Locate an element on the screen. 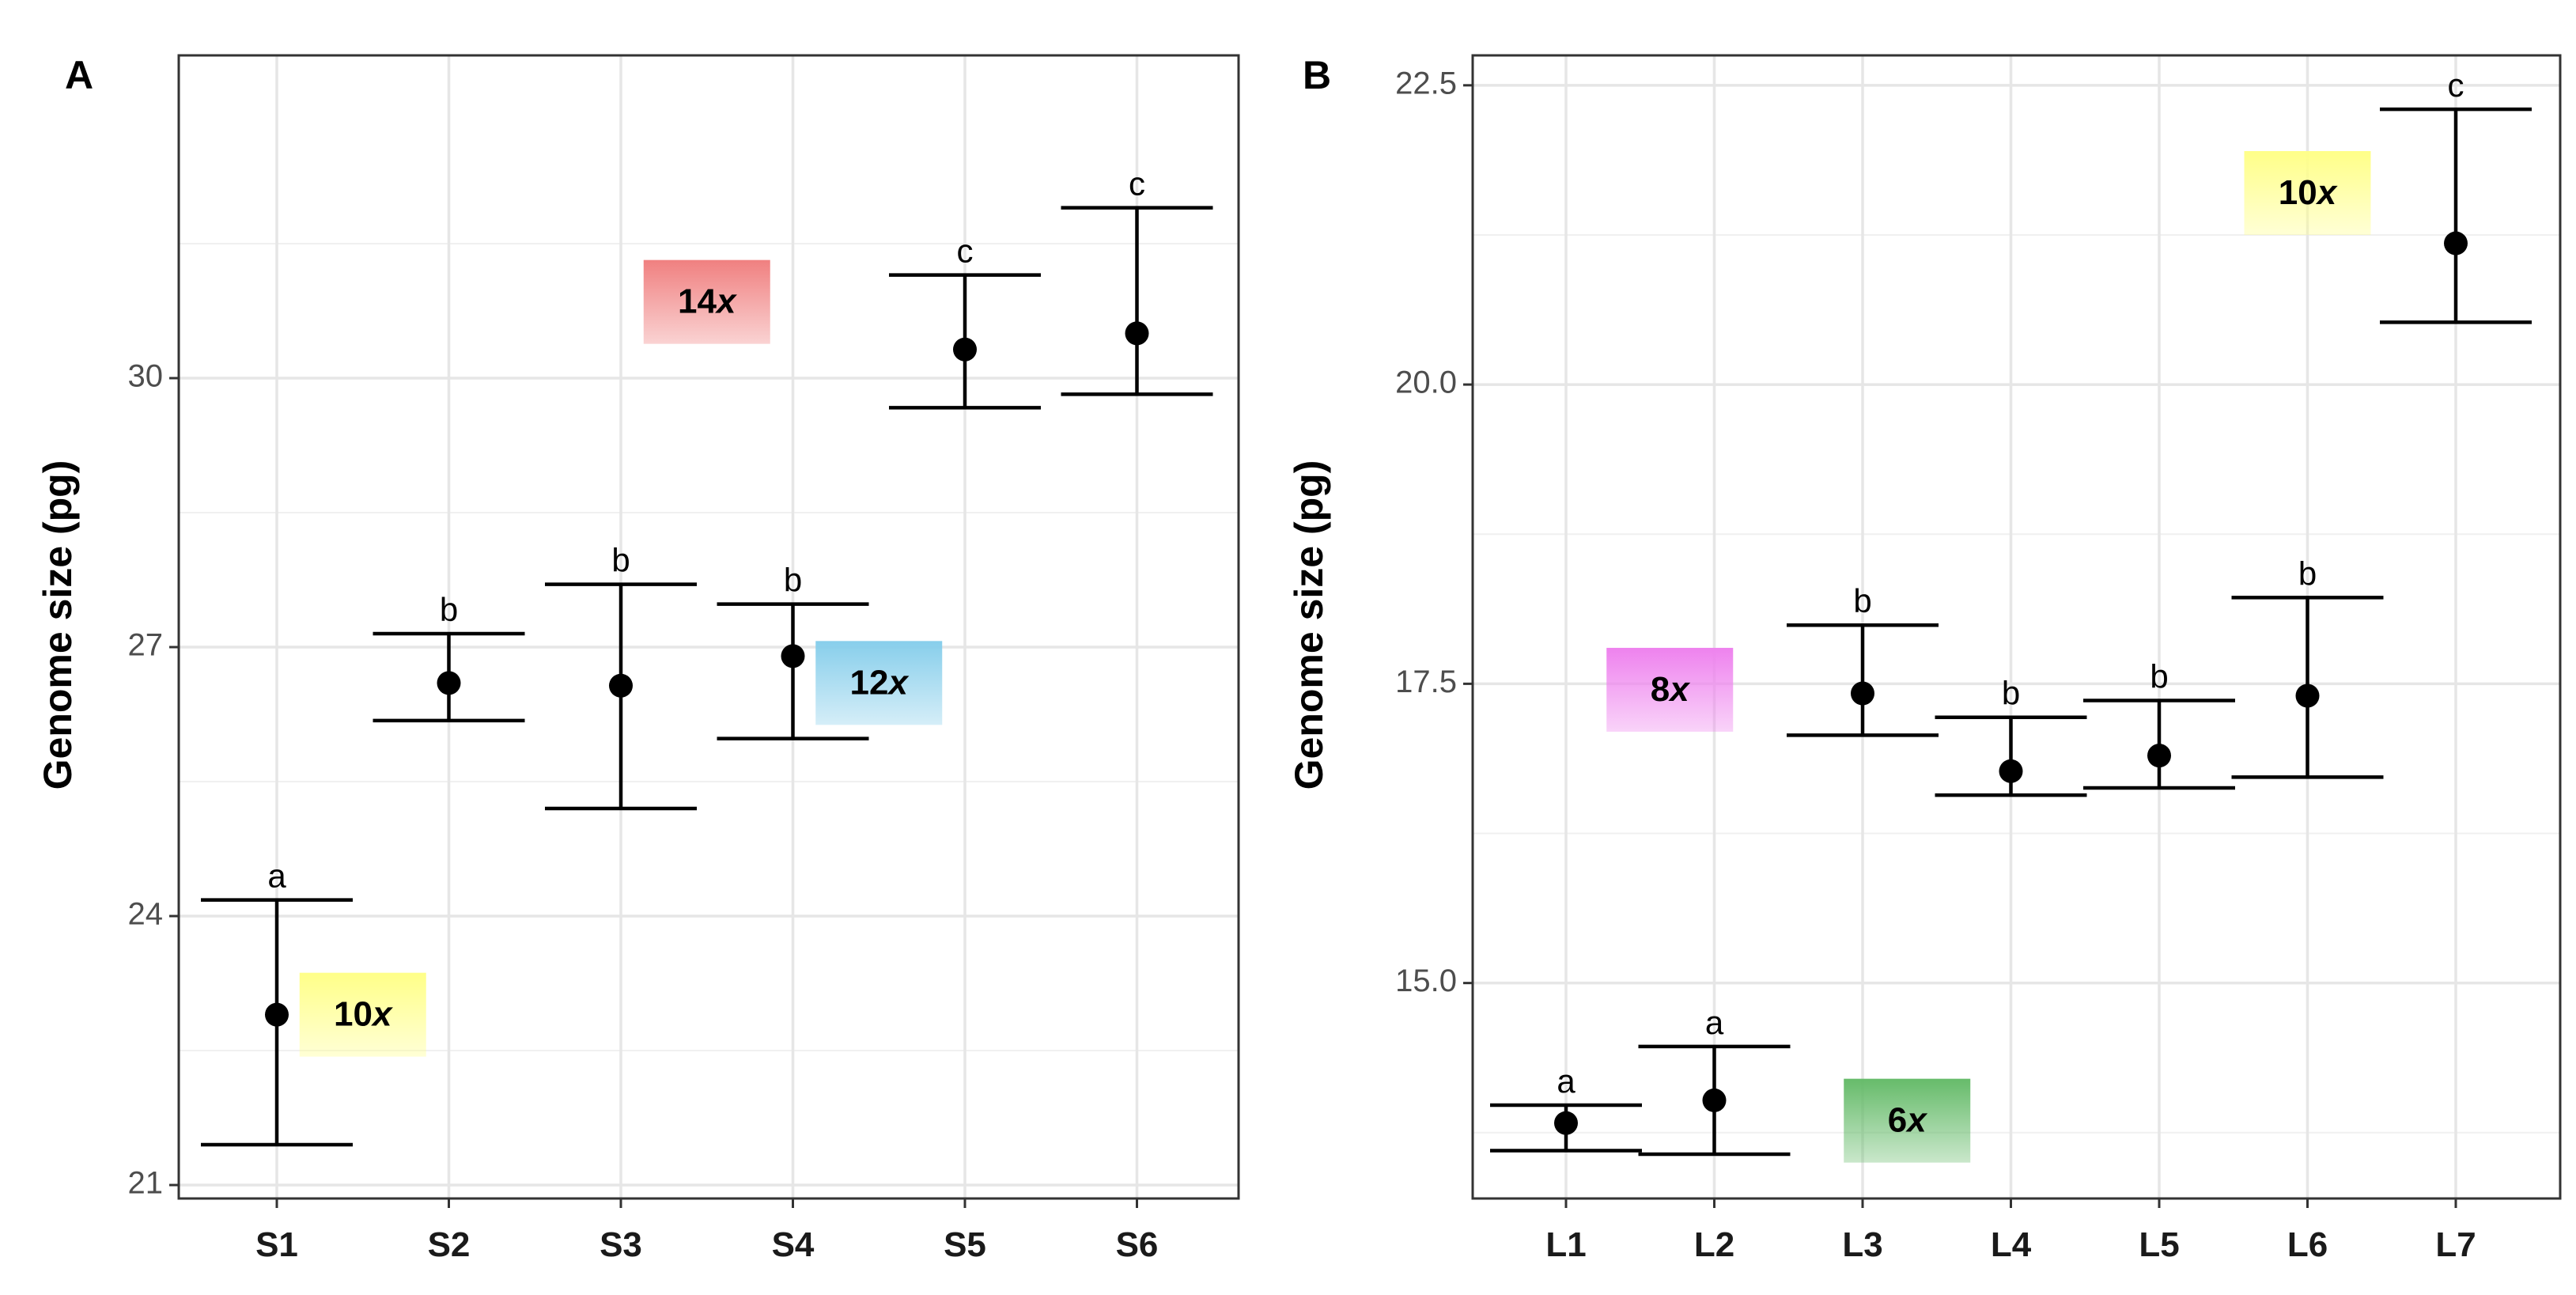  panel-b-point-l7: c is located at coordinates (2456, 195).